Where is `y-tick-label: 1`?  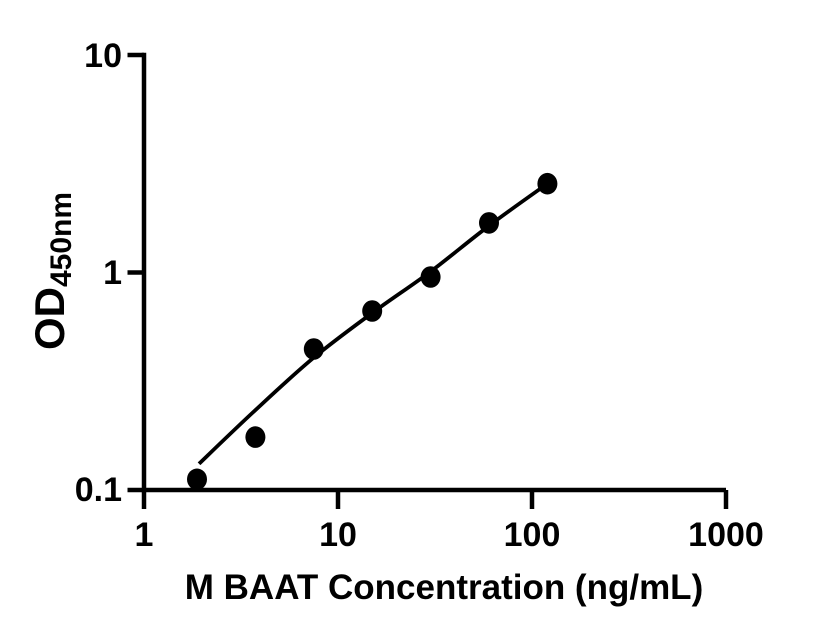 y-tick-label: 1 is located at coordinates (112, 273).